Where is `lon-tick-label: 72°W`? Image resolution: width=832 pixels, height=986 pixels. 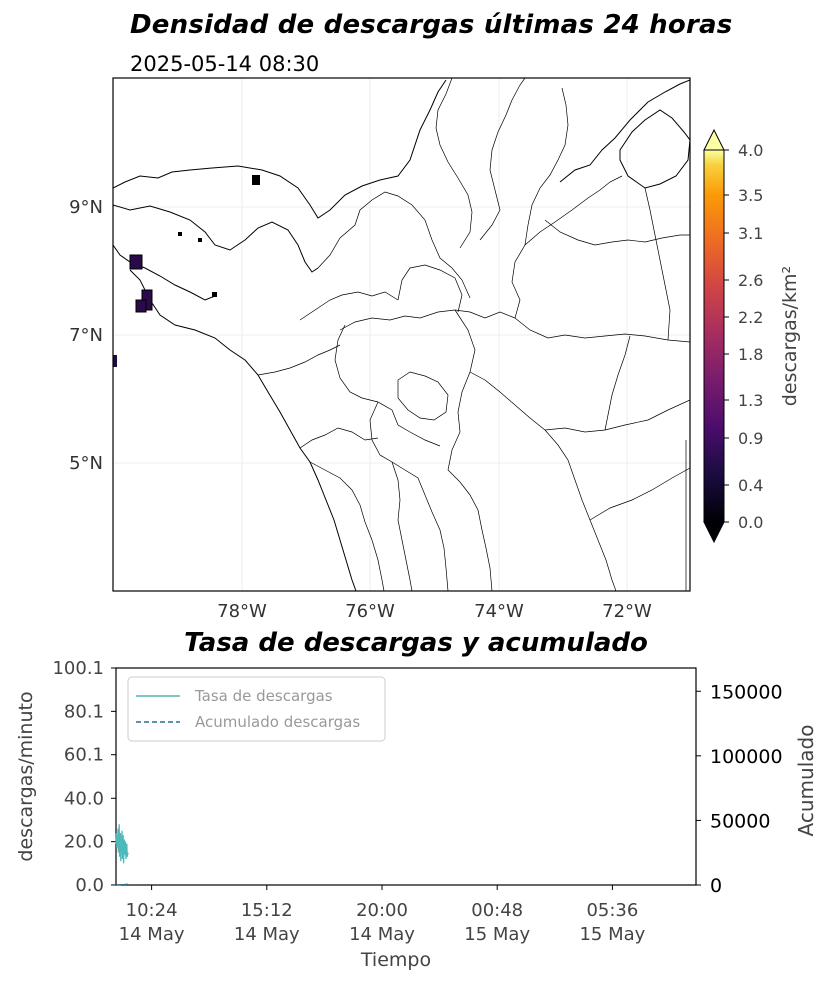 lon-tick-label: 72°W is located at coordinates (627, 611).